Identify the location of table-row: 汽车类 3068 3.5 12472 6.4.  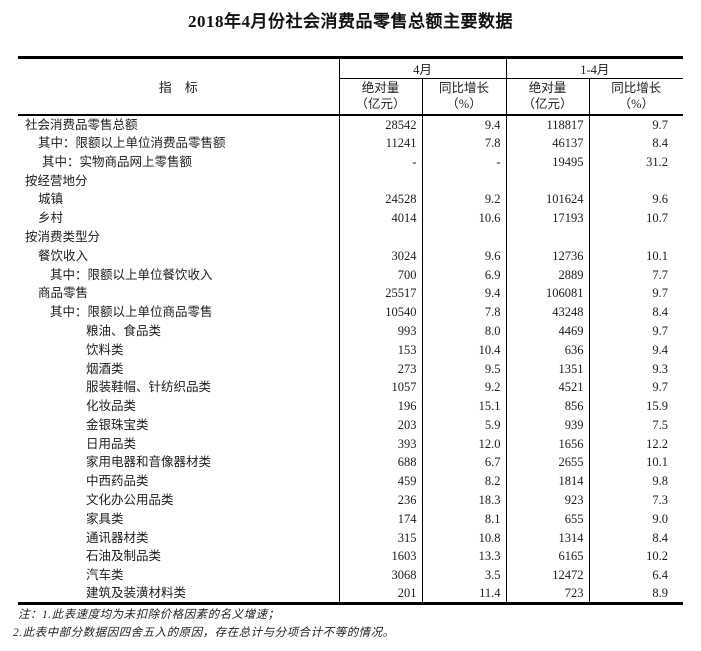
(351, 575).